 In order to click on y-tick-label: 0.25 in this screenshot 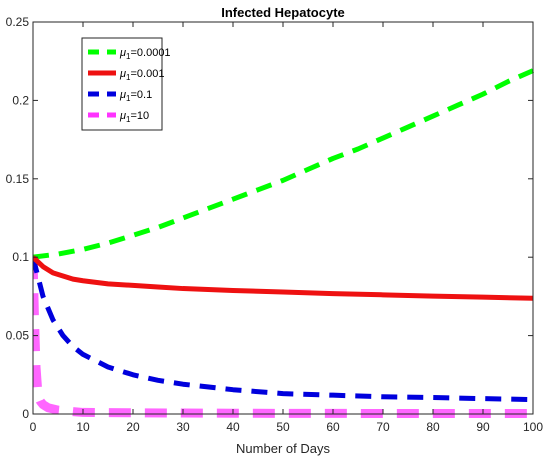, I will do `click(18, 22)`.